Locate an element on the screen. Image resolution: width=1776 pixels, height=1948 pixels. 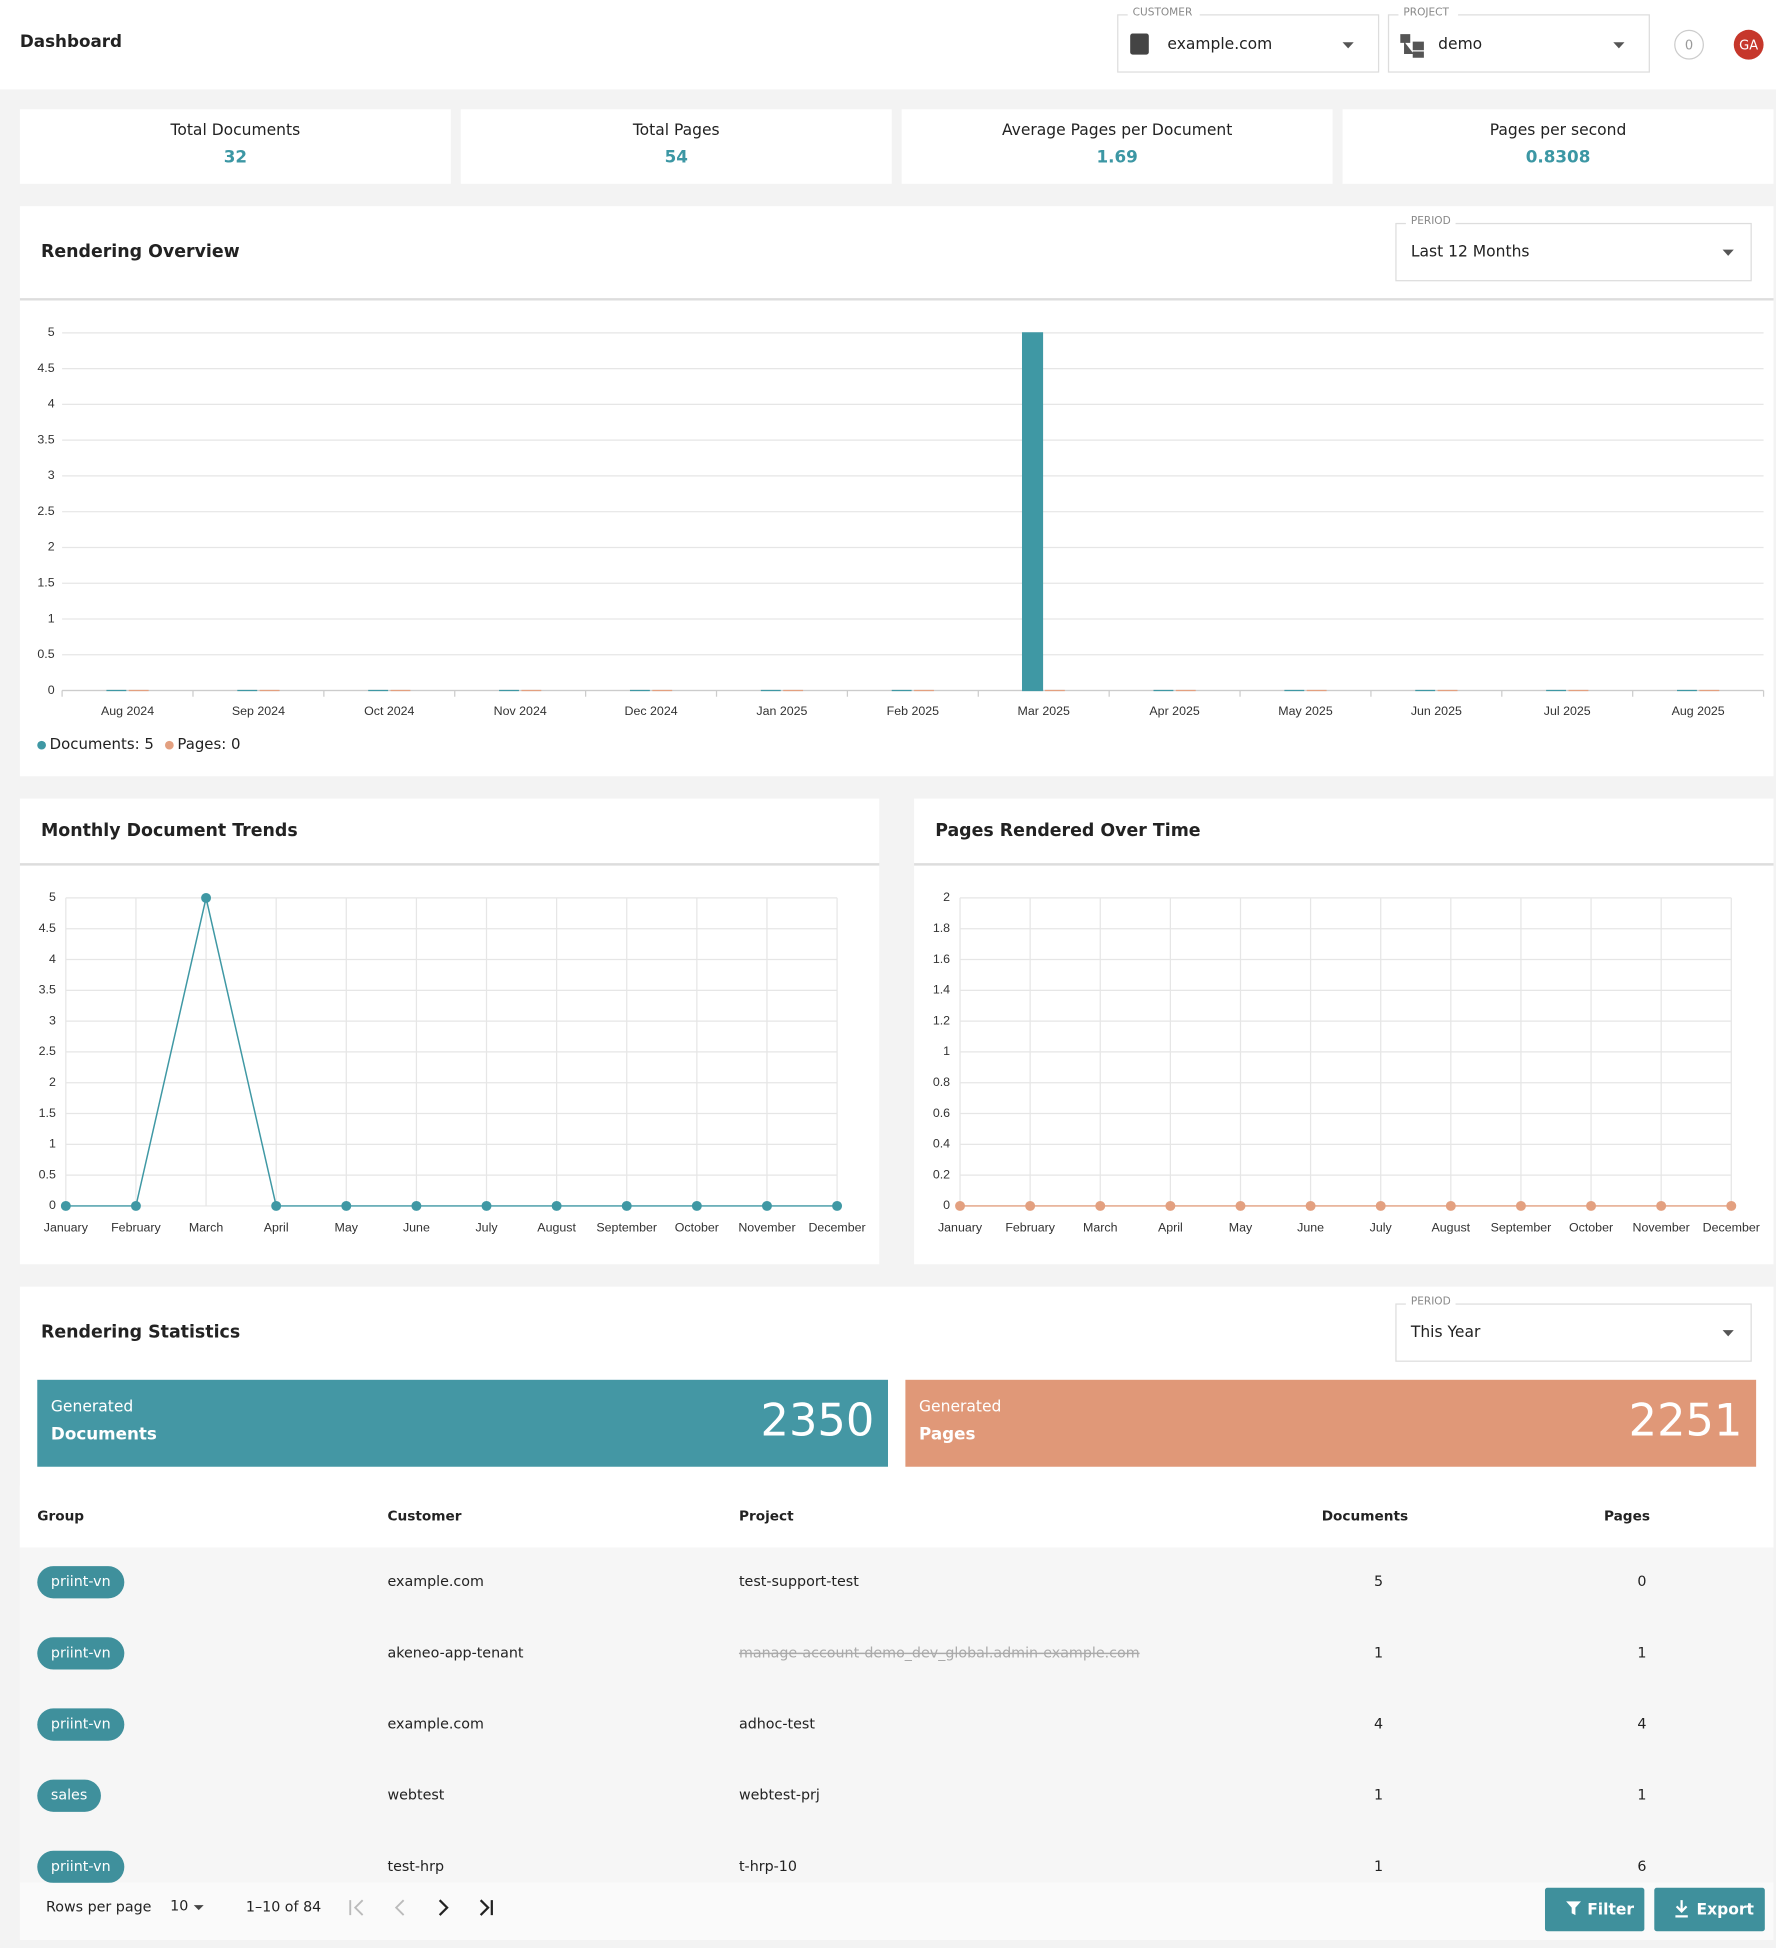
first-page is located at coordinates (356, 1907).